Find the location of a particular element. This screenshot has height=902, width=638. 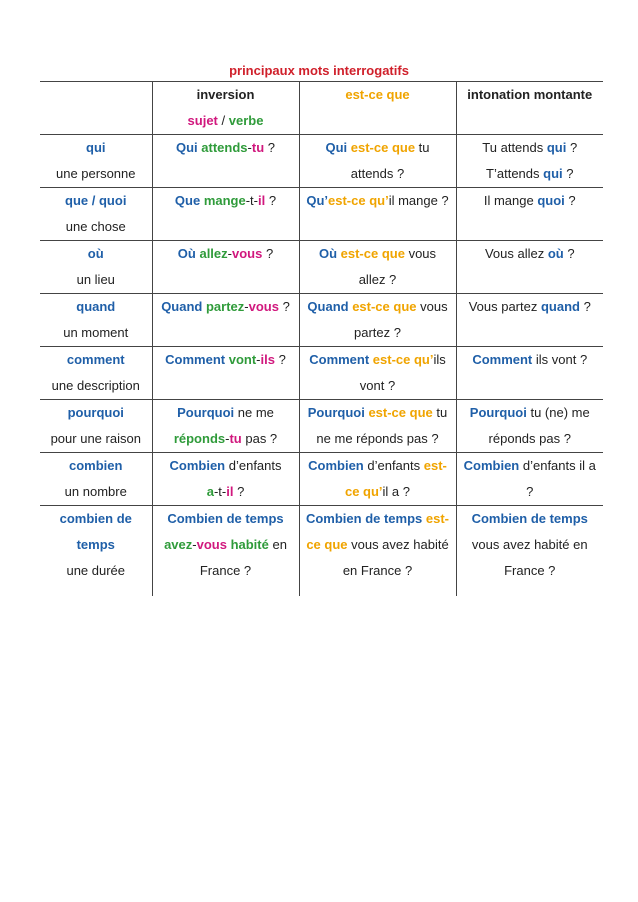

est-ce-que-cell-line: partez ? is located at coordinates (378, 333).